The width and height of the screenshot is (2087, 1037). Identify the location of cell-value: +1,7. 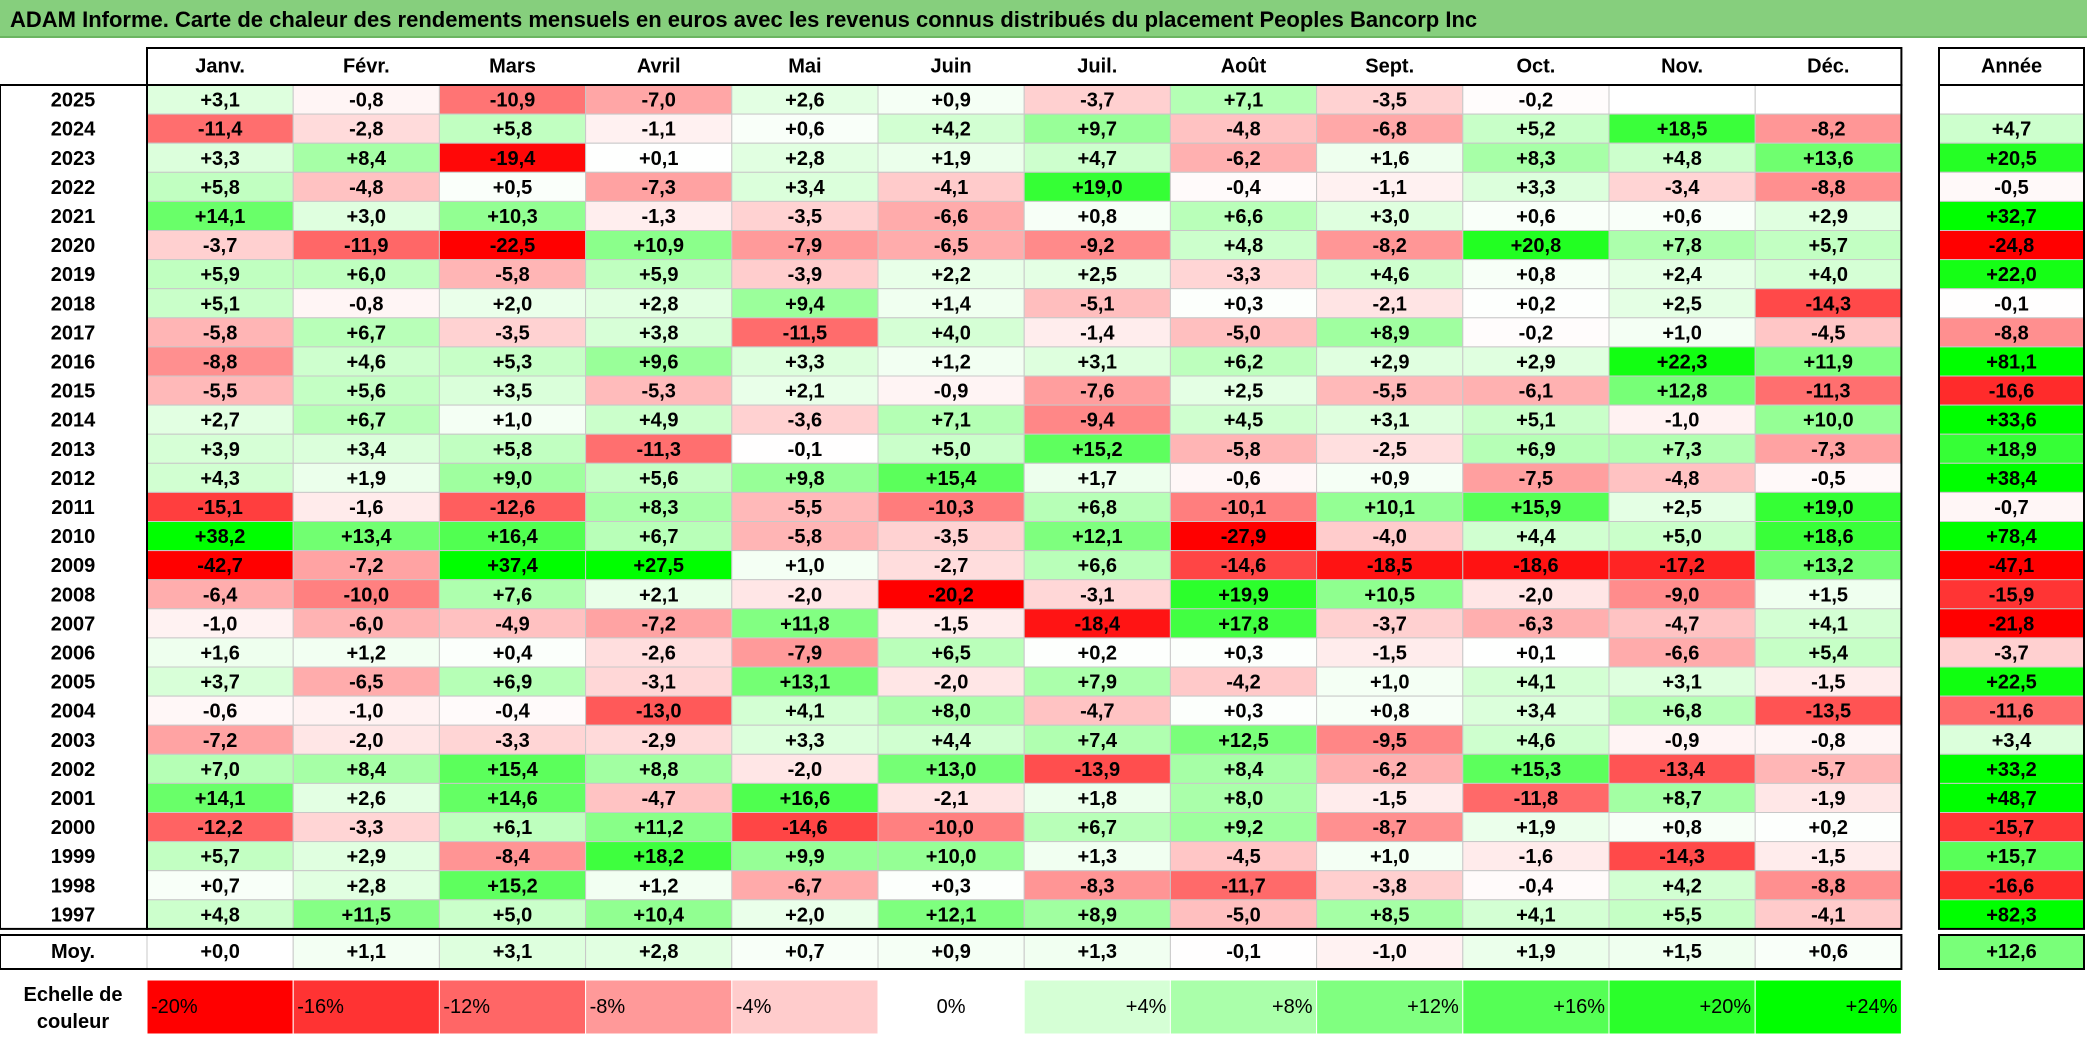
(1097, 479).